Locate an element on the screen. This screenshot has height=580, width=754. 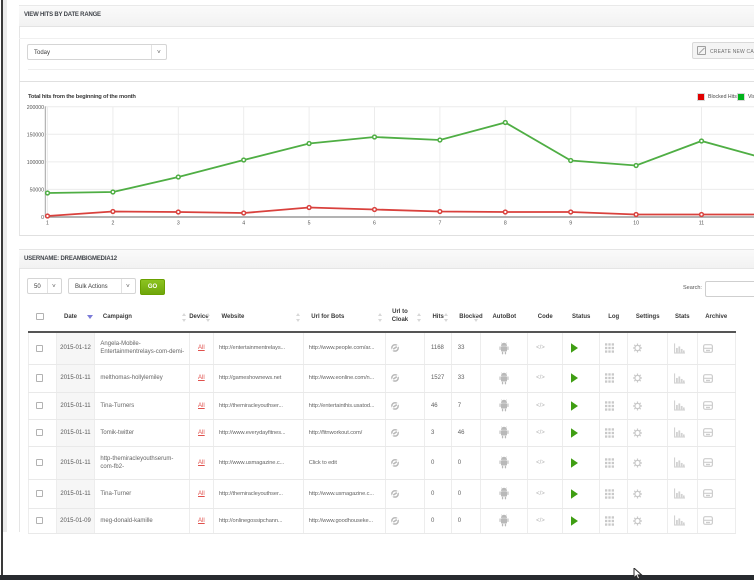
svg-text: 10 is located at coordinates (636, 224).